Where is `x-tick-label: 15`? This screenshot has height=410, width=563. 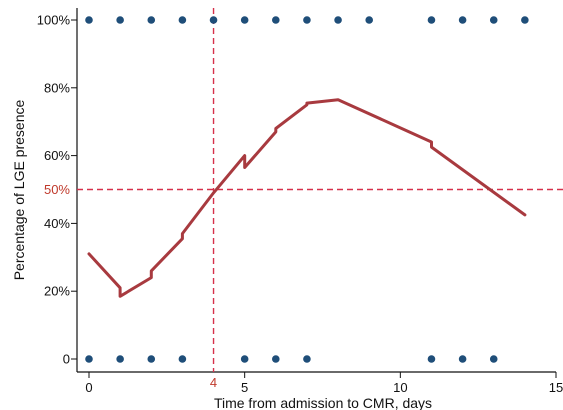
x-tick-label: 15 is located at coordinates (556, 387).